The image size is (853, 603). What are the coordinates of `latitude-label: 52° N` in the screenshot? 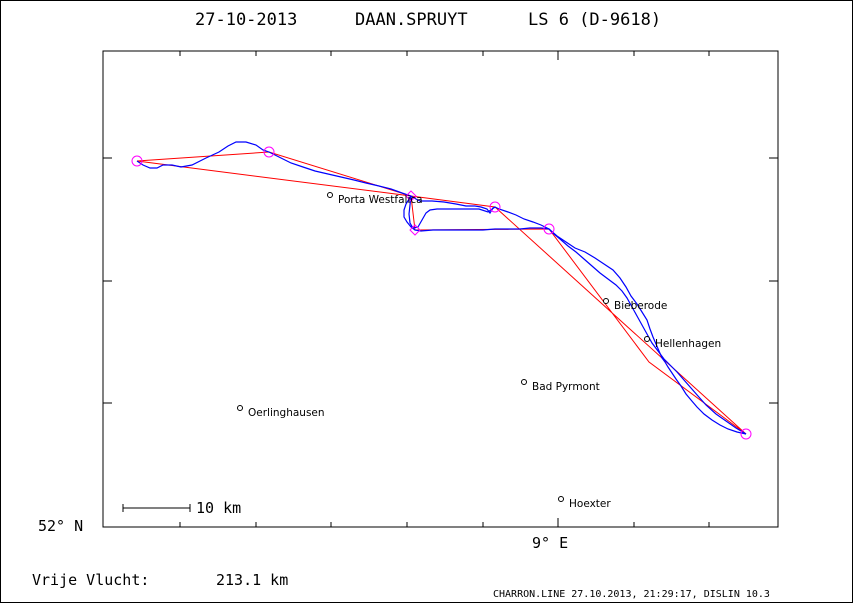 It's located at (60, 526).